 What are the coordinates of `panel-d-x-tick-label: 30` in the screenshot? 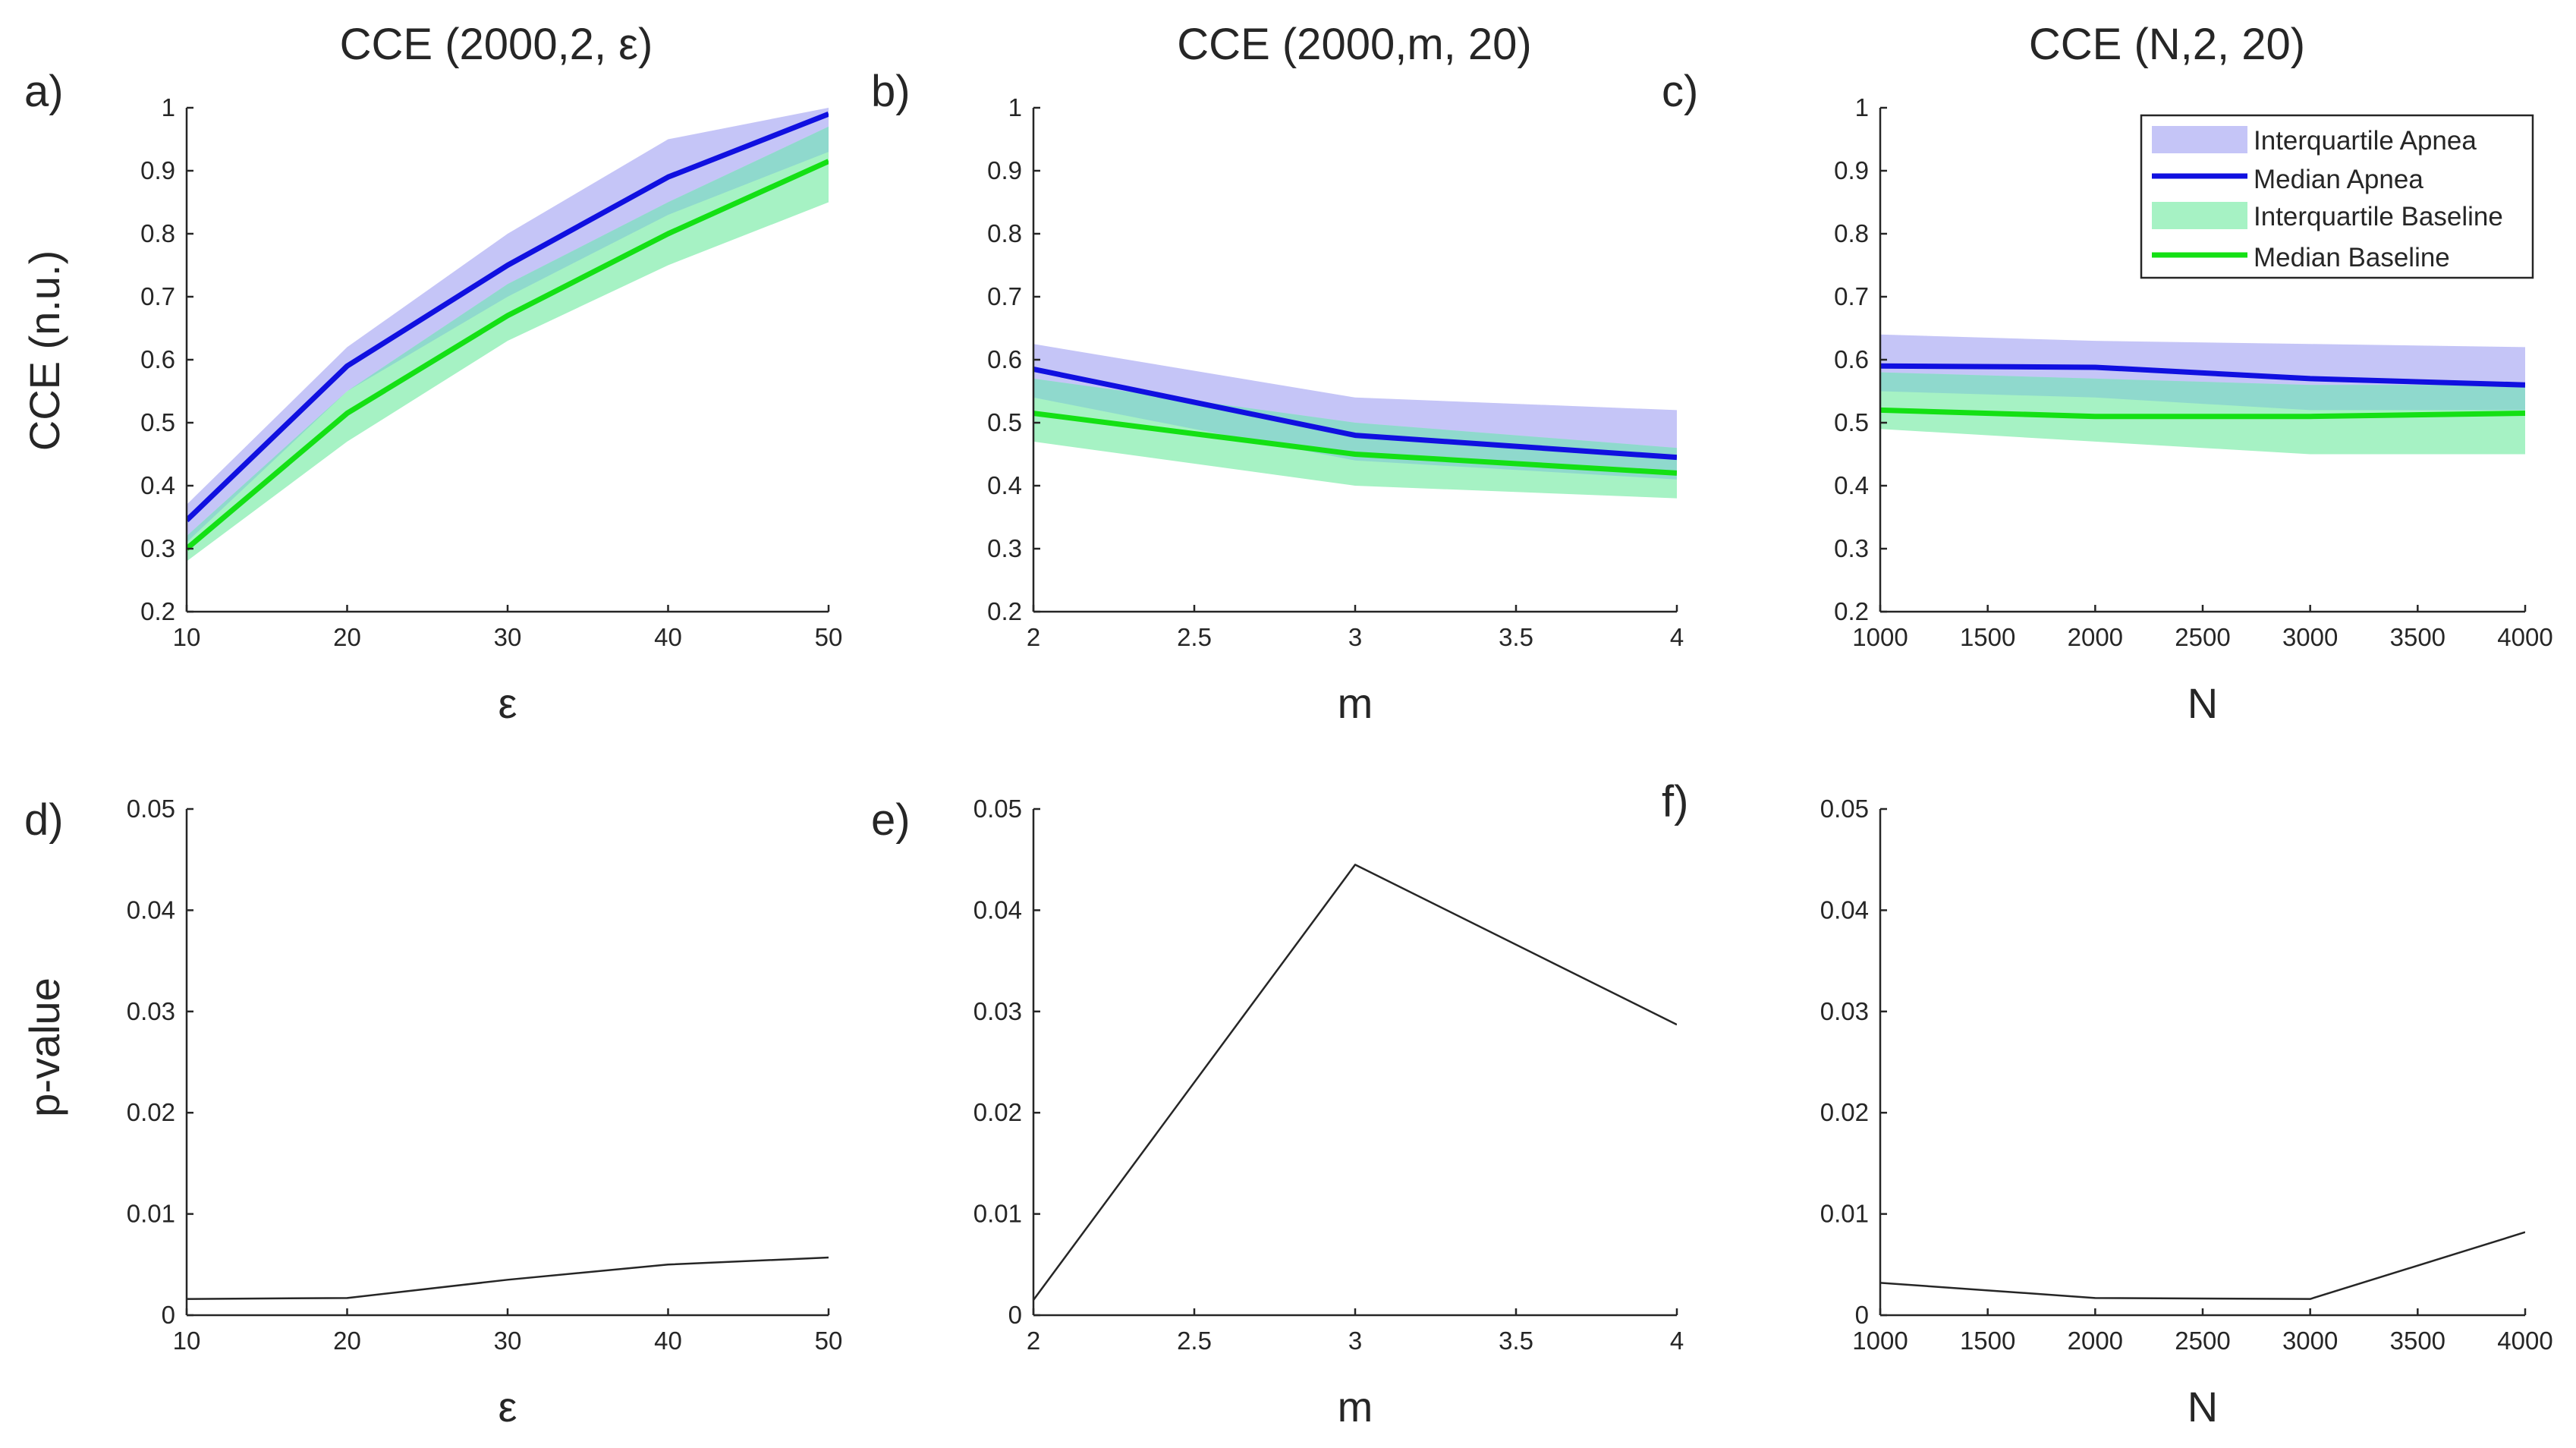 It's located at (508, 1341).